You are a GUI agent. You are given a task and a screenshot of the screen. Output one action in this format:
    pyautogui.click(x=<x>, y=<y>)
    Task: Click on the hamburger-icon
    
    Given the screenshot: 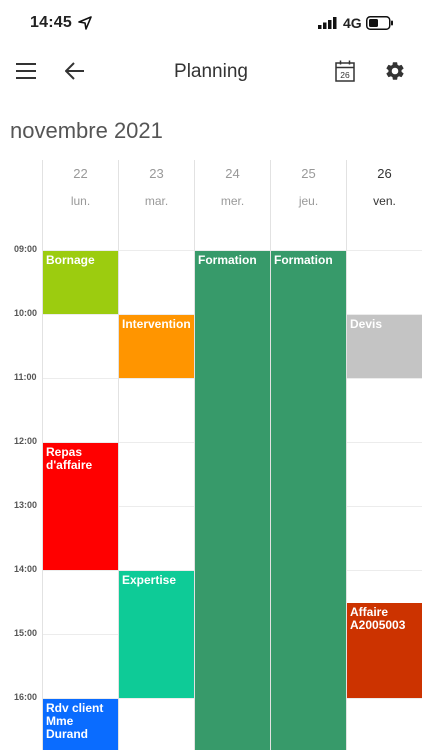 What is the action you would take?
    pyautogui.click(x=26, y=71)
    